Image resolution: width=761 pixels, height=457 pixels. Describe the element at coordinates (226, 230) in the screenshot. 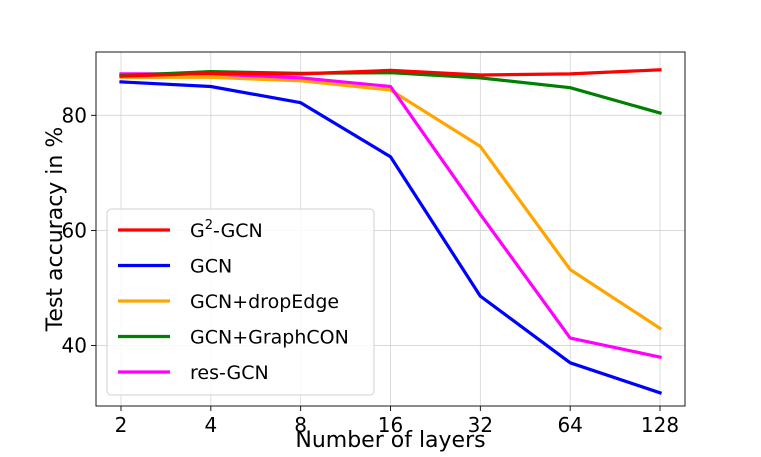

I see `legend-entry-label: G2-GCN` at that location.